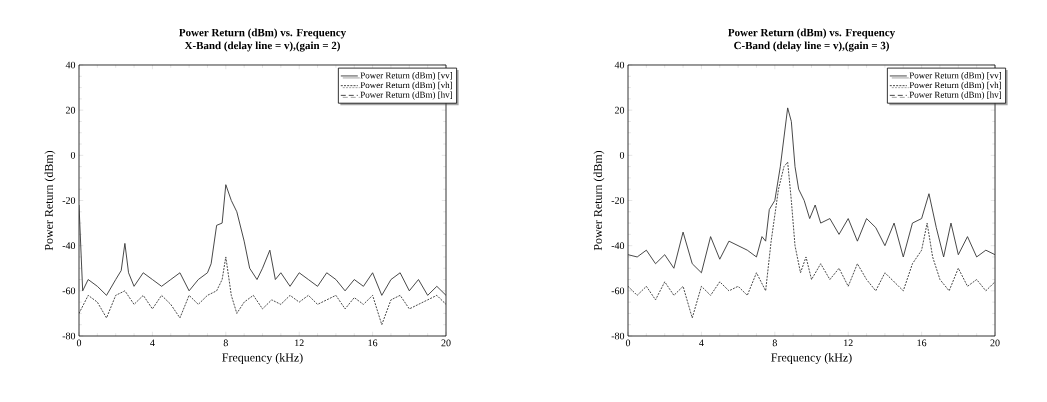  Describe the element at coordinates (262, 46) in the screenshot. I see `chart-subtitle: X-Band (delay line = v),(gain = 2)` at that location.